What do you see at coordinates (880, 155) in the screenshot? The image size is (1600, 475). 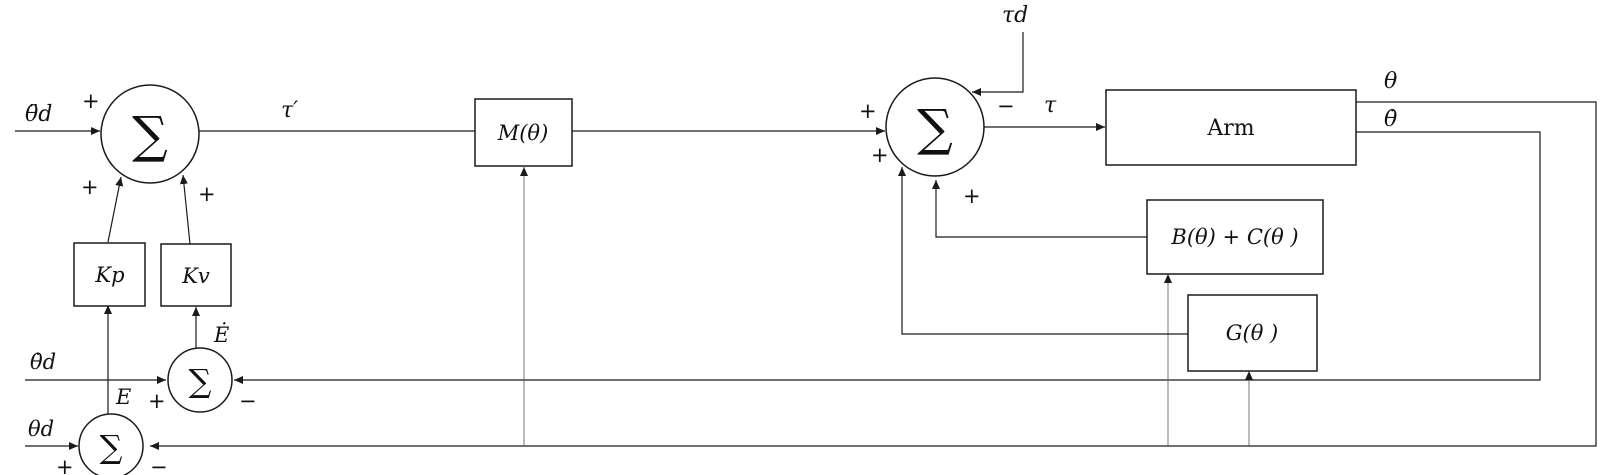 I see `sign-right-g-plus: +` at bounding box center [880, 155].